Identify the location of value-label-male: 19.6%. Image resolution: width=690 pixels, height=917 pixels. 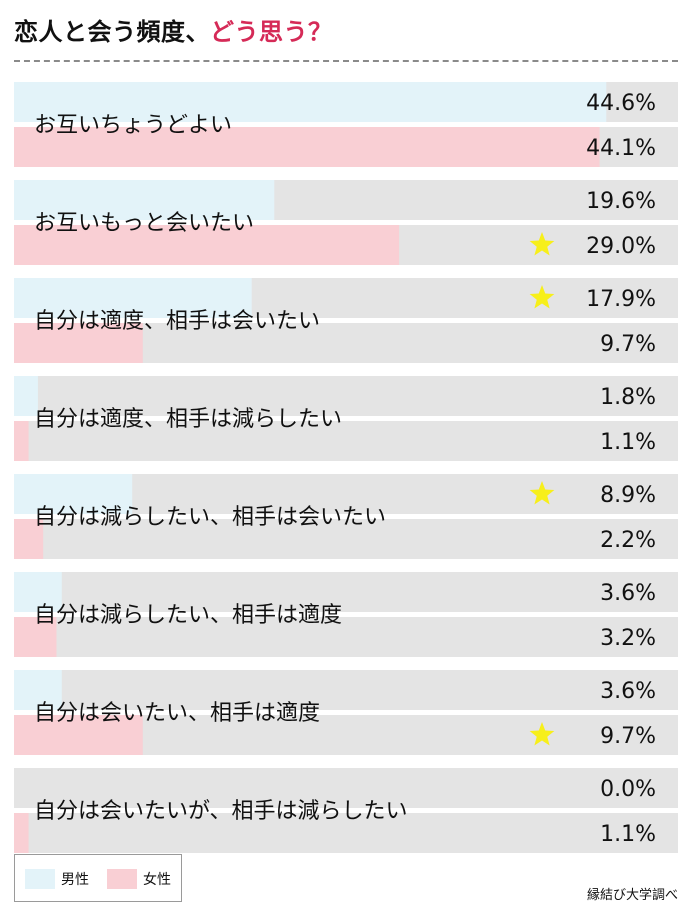
(621, 201).